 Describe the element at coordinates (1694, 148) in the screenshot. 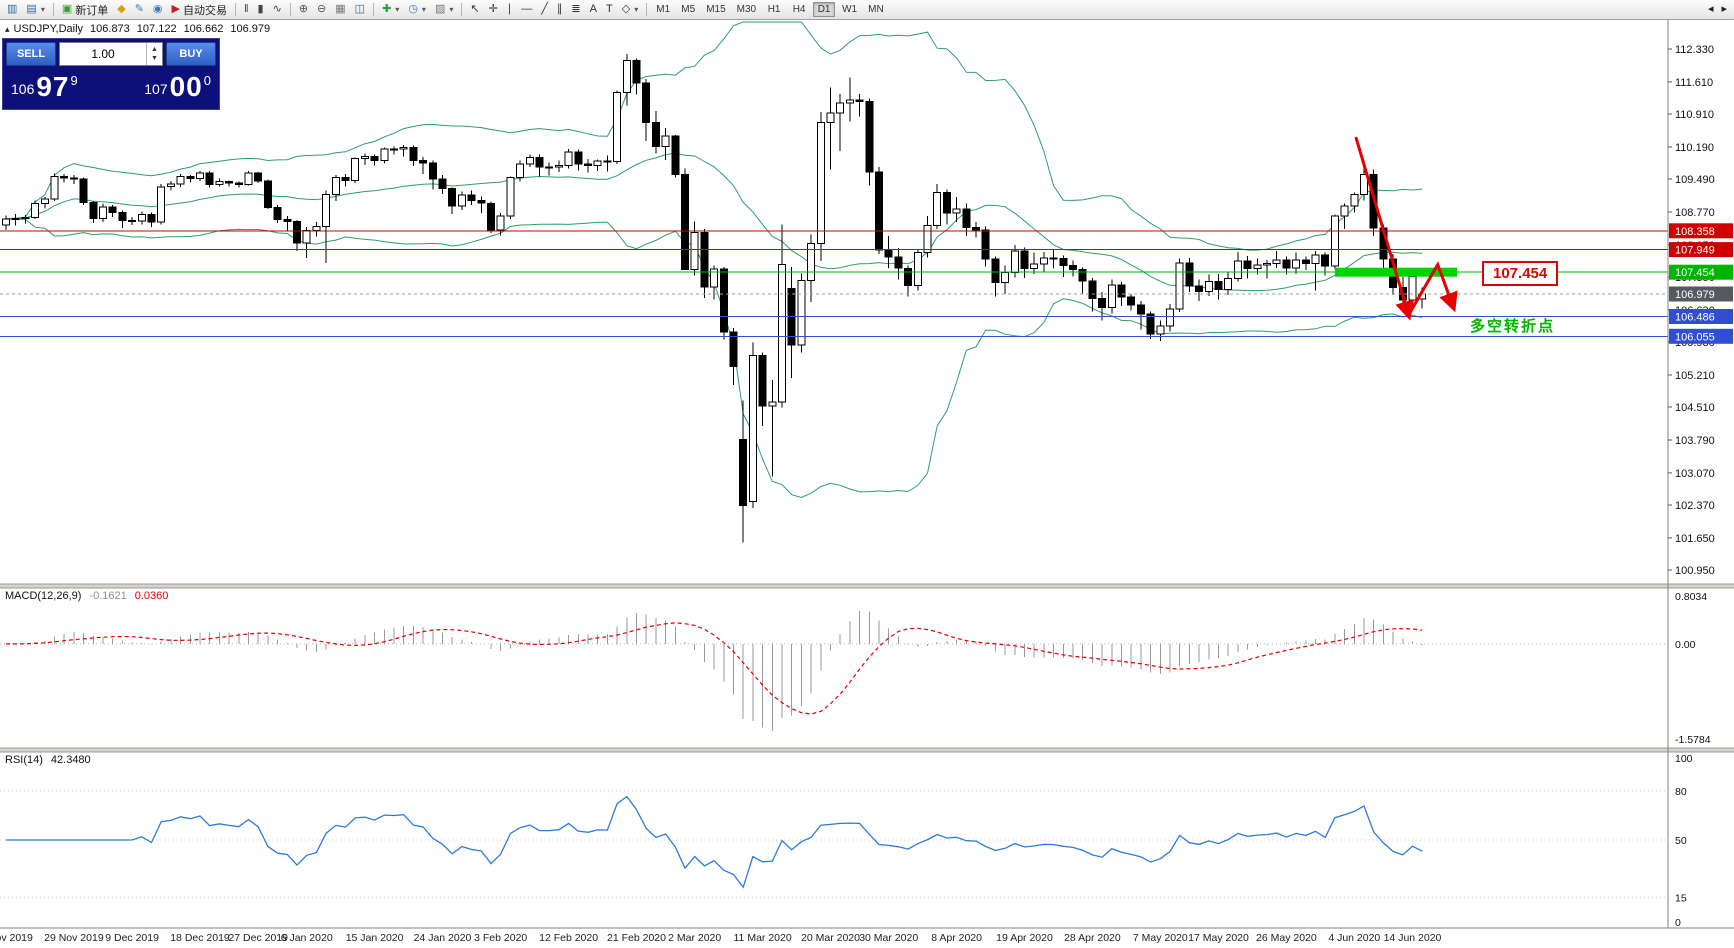

I see `svg-text: 110.190` at that location.